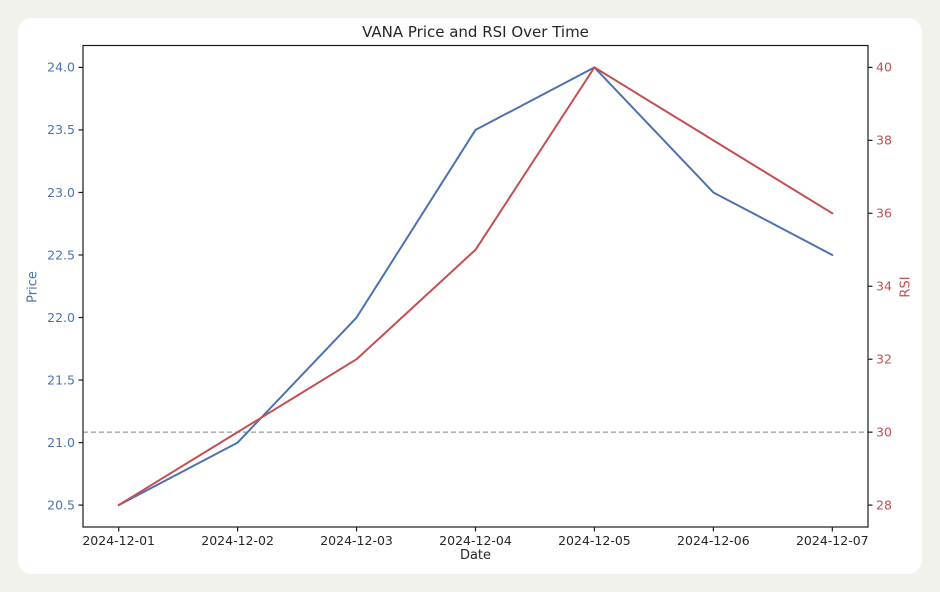 This screenshot has width=940, height=592. What do you see at coordinates (118, 540) in the screenshot?
I see `x-tick-label: 2024-12-01` at bounding box center [118, 540].